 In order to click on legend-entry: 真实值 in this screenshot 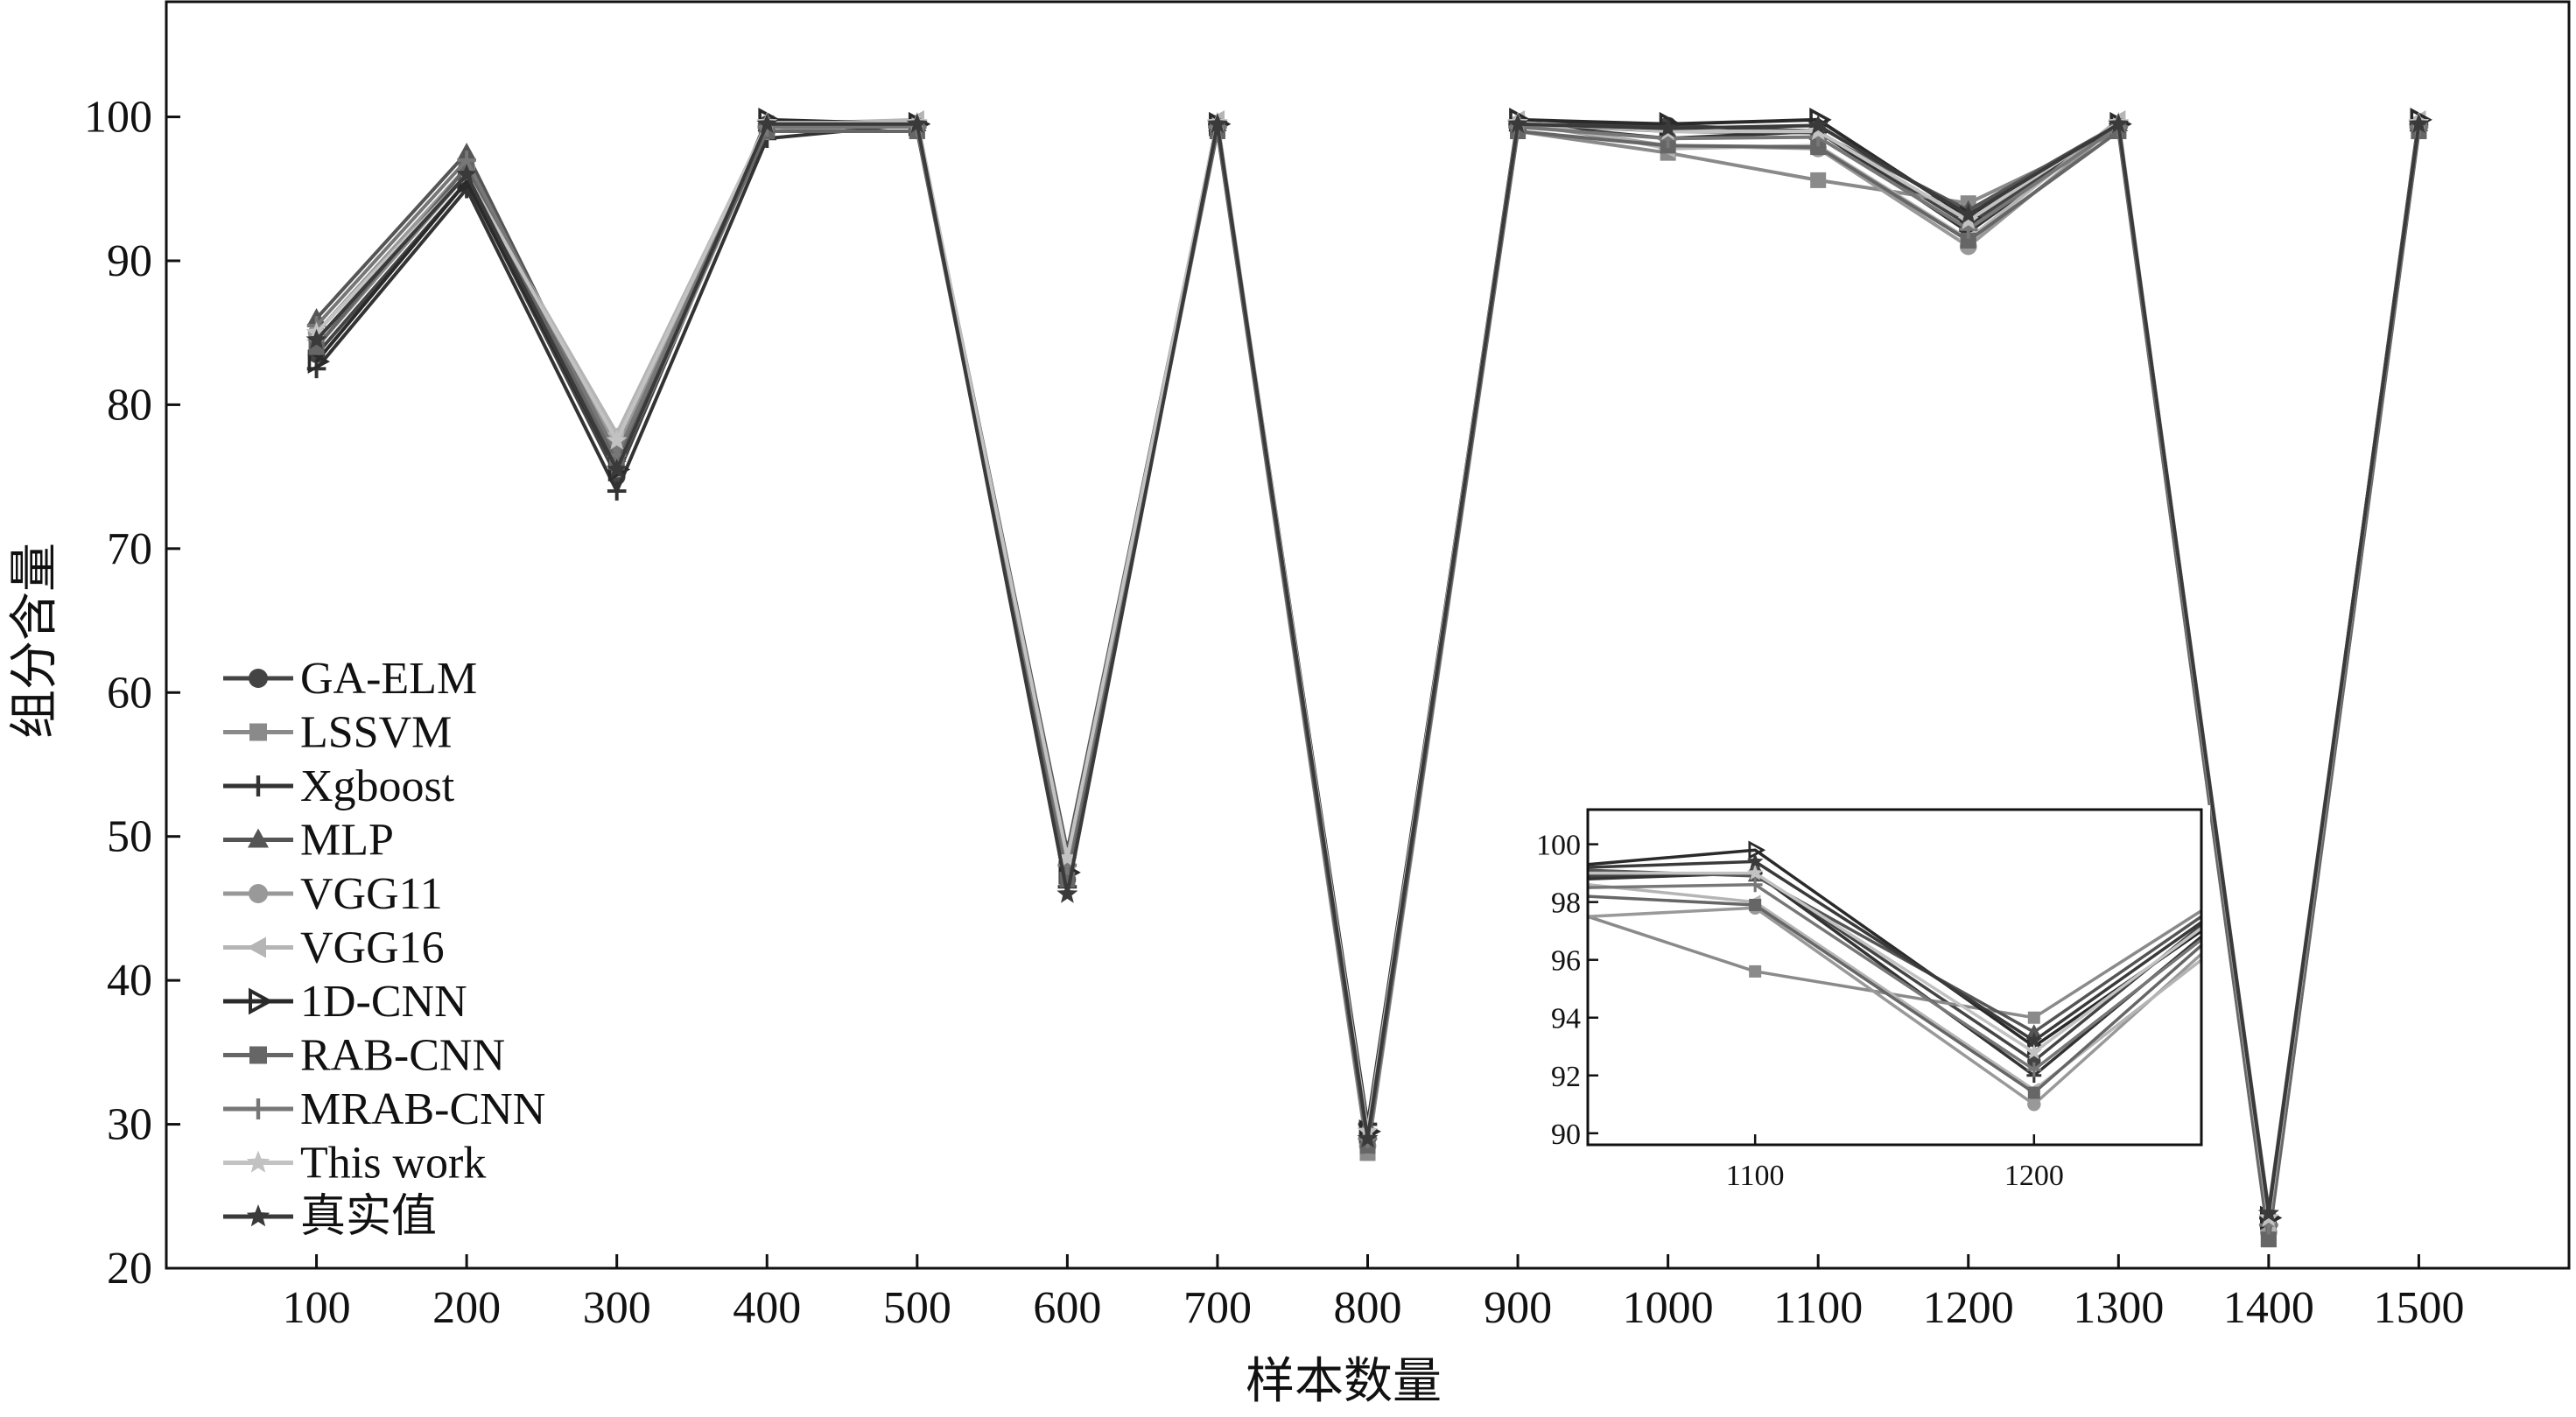, I will do `click(330, 1217)`.